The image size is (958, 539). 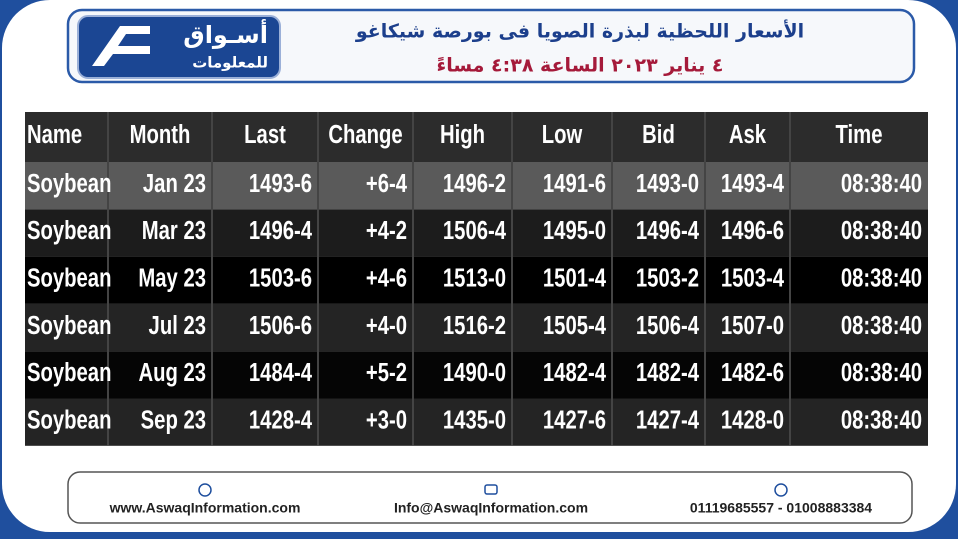 What do you see at coordinates (474, 372) in the screenshot?
I see `cell: 1490-0` at bounding box center [474, 372].